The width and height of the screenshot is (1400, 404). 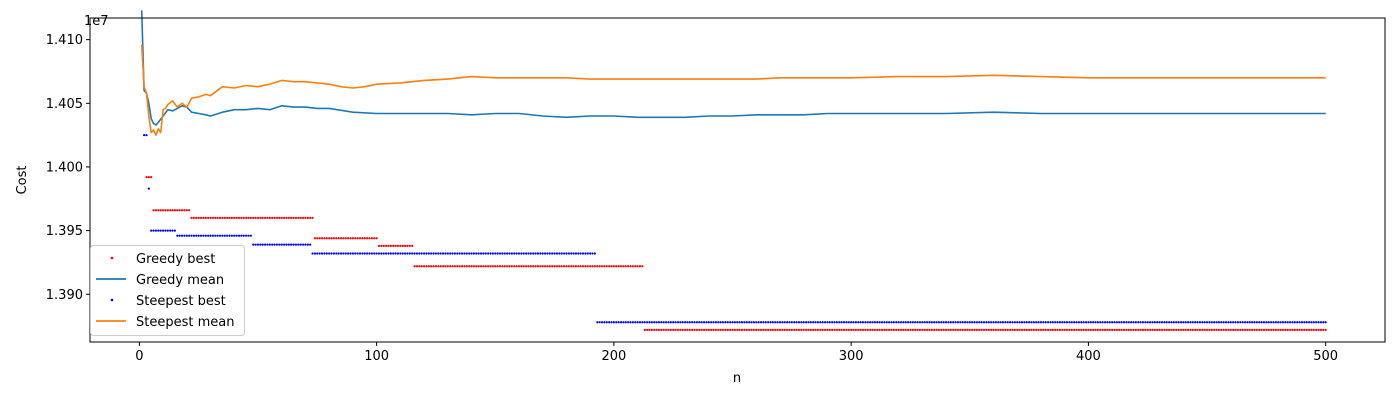 I want to click on legend-box, so click(x=167, y=290).